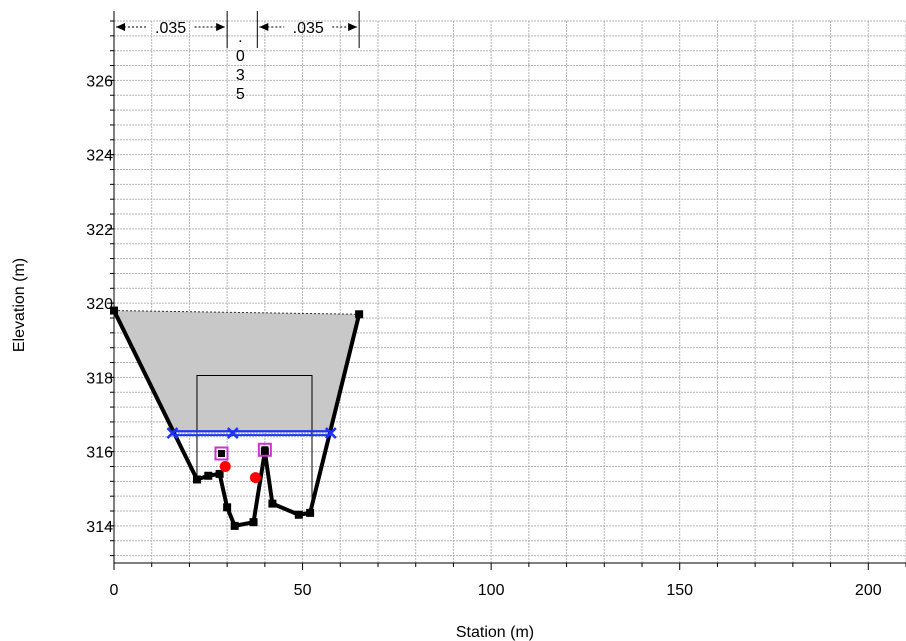 The image size is (906, 641). I want to click on x-tick-label: 100, so click(491, 590).